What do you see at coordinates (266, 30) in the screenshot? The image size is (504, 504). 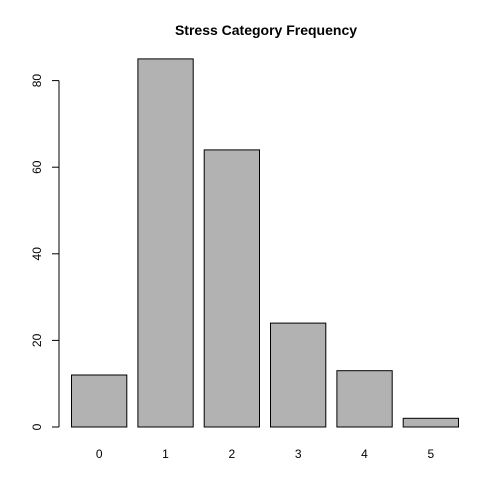 I see `chart-title: Stress Category Frequency` at bounding box center [266, 30].